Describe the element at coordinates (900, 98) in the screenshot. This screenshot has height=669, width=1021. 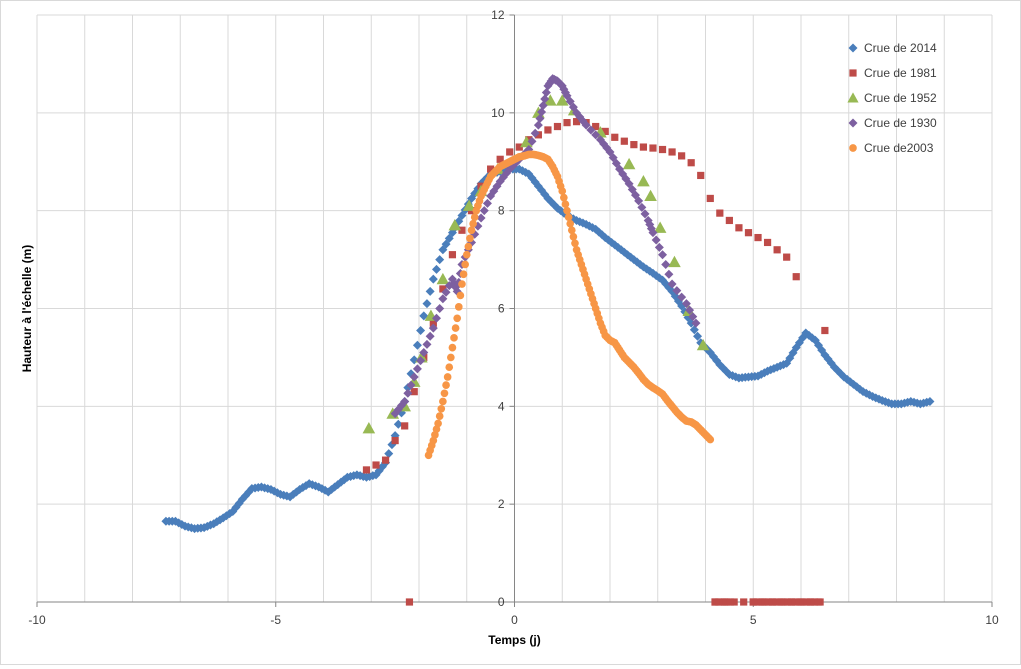
I see `legend-label: Crue de 1952` at that location.